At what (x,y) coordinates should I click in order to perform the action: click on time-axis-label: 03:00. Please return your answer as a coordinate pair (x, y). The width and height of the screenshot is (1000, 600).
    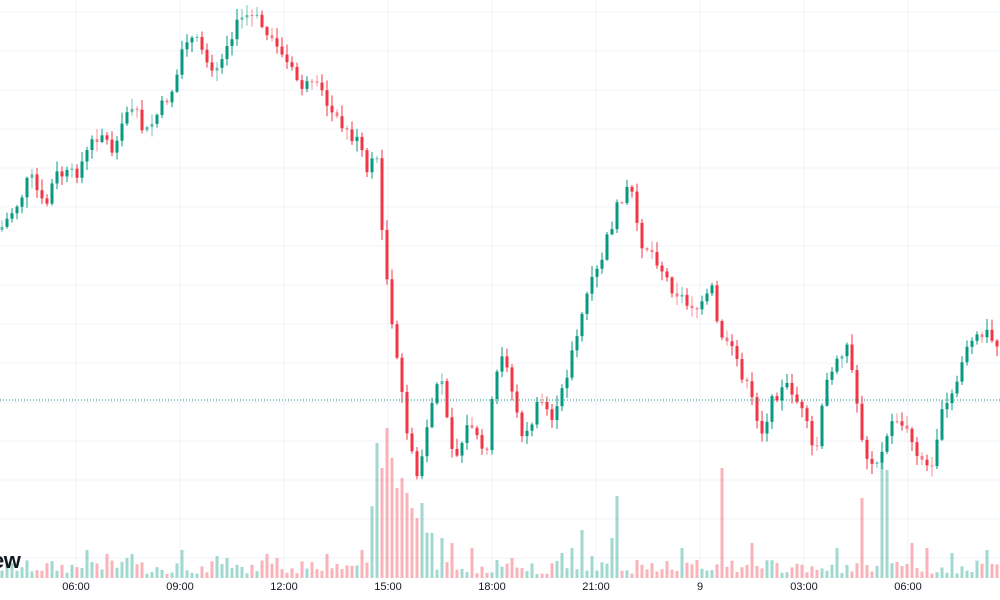
    Looking at the image, I should click on (804, 587).